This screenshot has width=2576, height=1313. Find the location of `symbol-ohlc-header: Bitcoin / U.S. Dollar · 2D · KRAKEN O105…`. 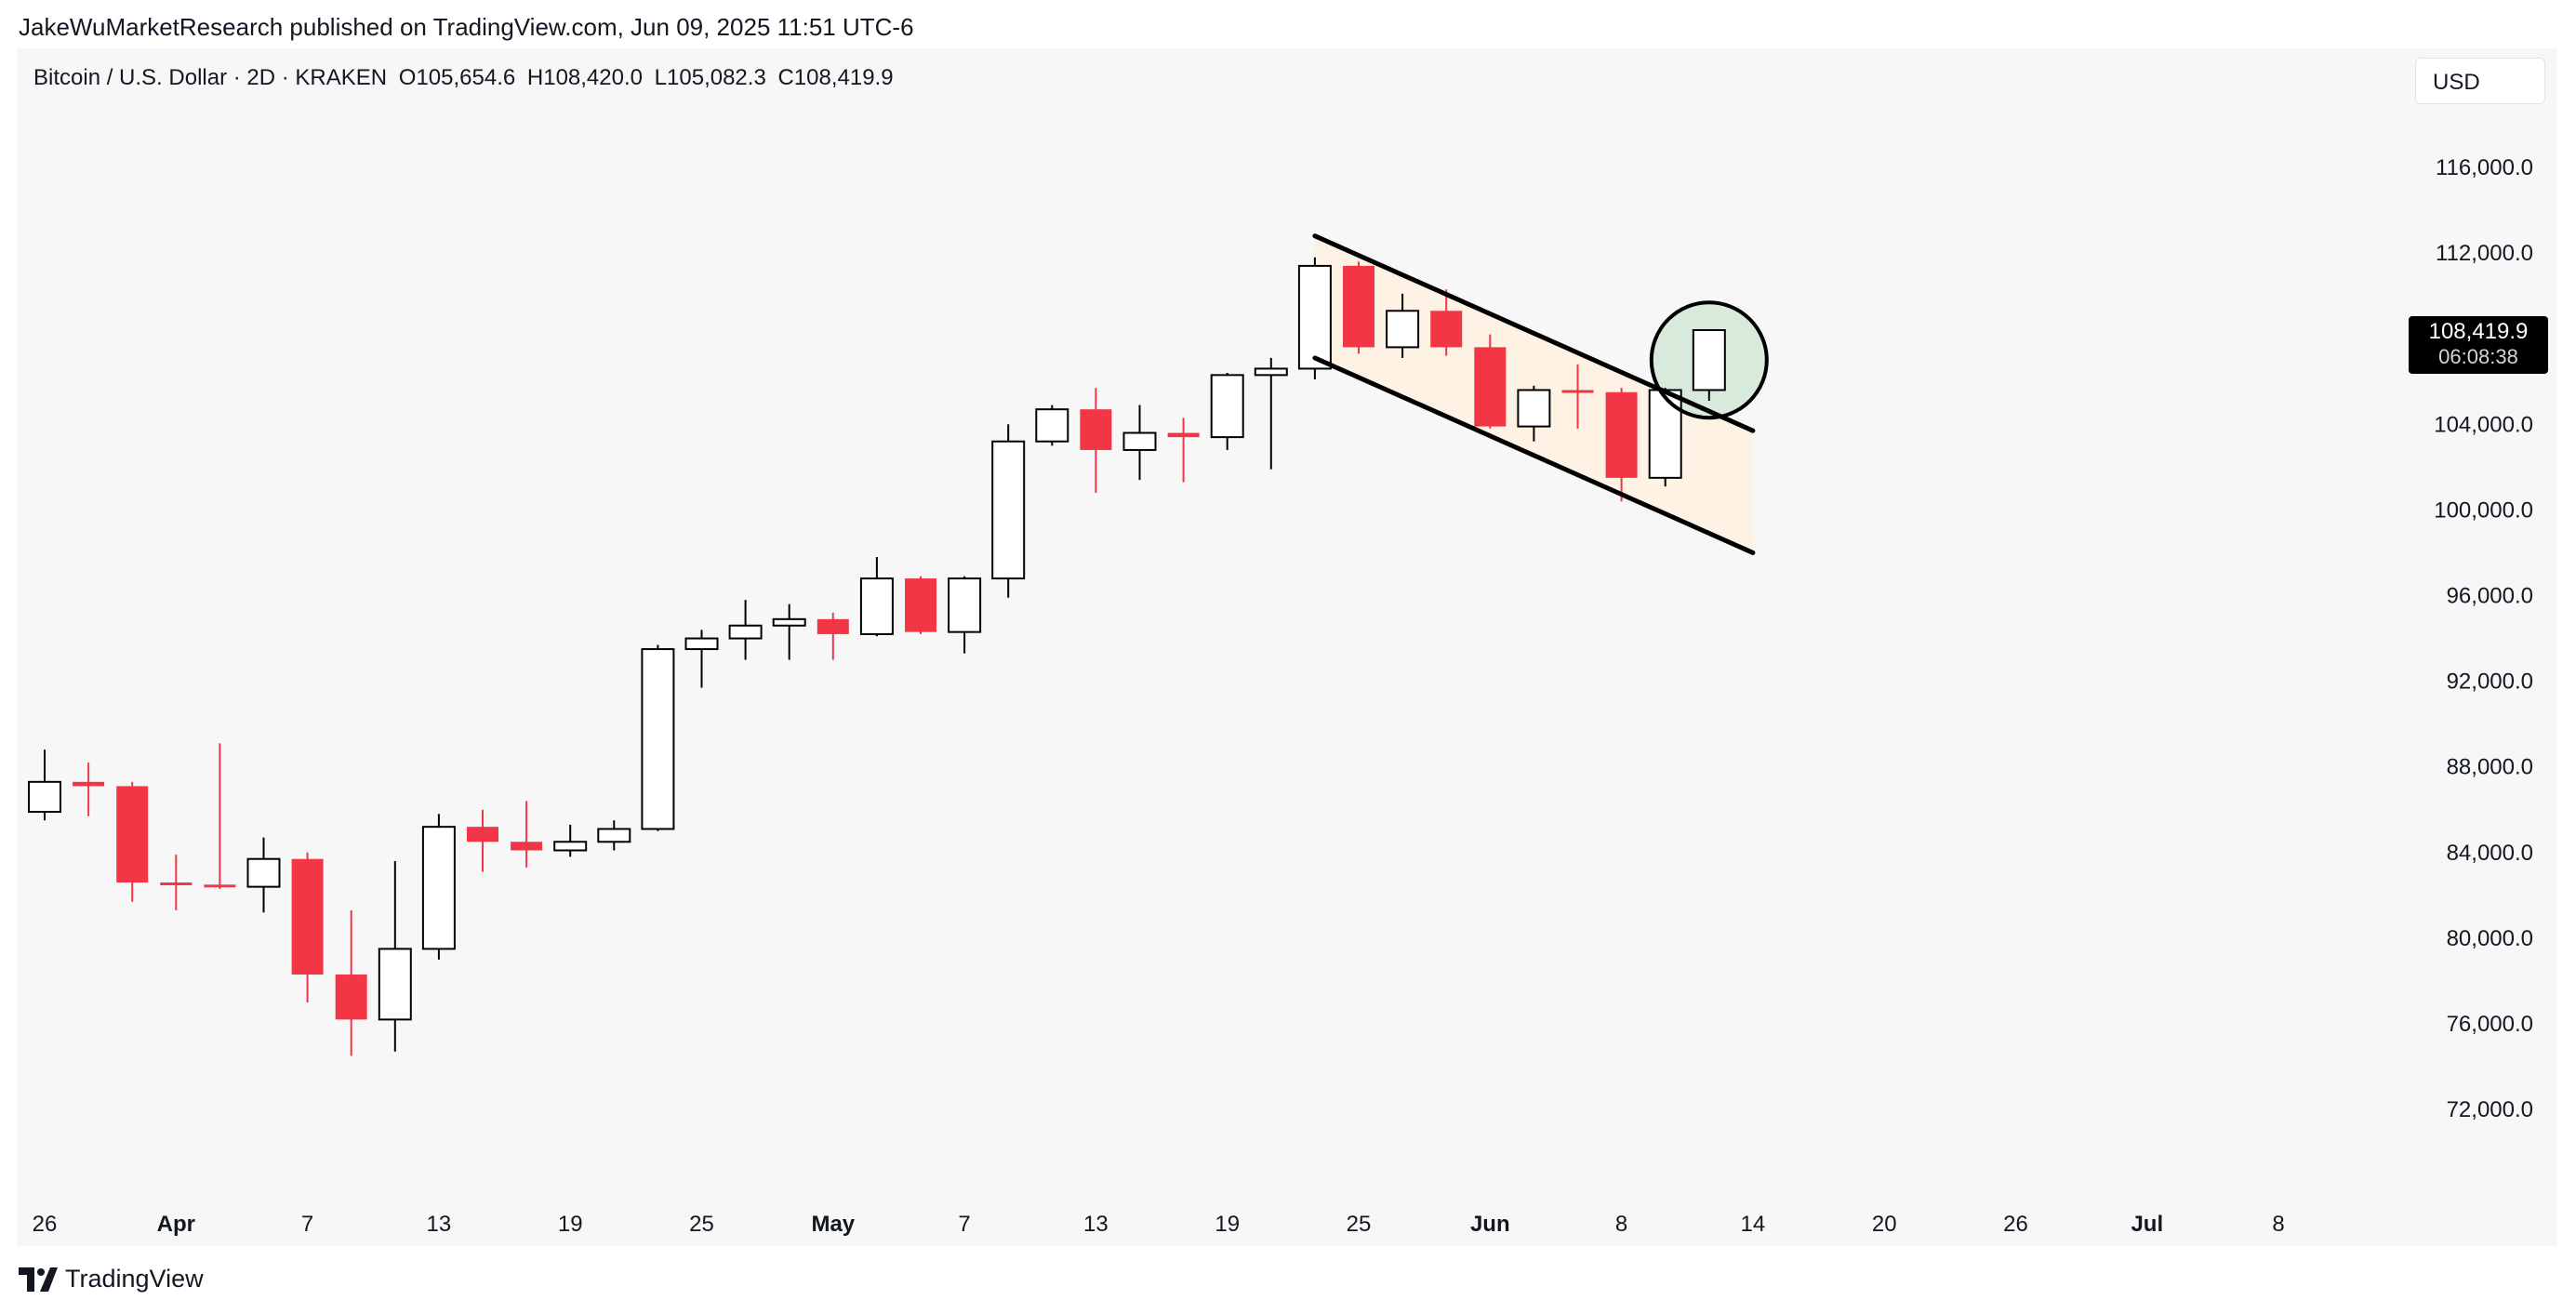

symbol-ohlc-header: Bitcoin / U.S. Dollar · 2D · KRAKEN O105… is located at coordinates (466, 78).